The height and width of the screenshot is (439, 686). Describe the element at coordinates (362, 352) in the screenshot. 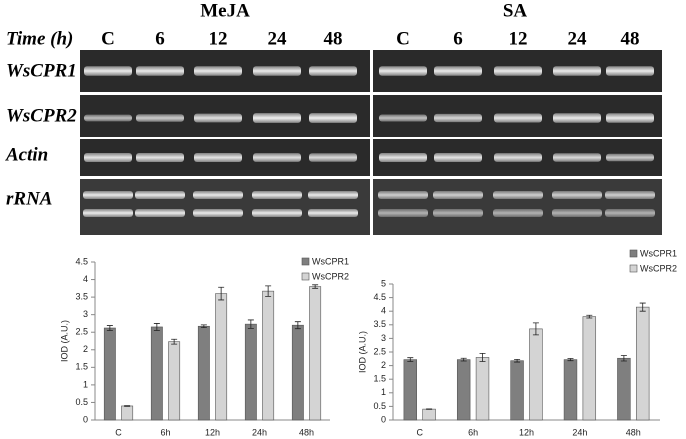

I see `y-axis-label: IOD (A.U.)` at that location.